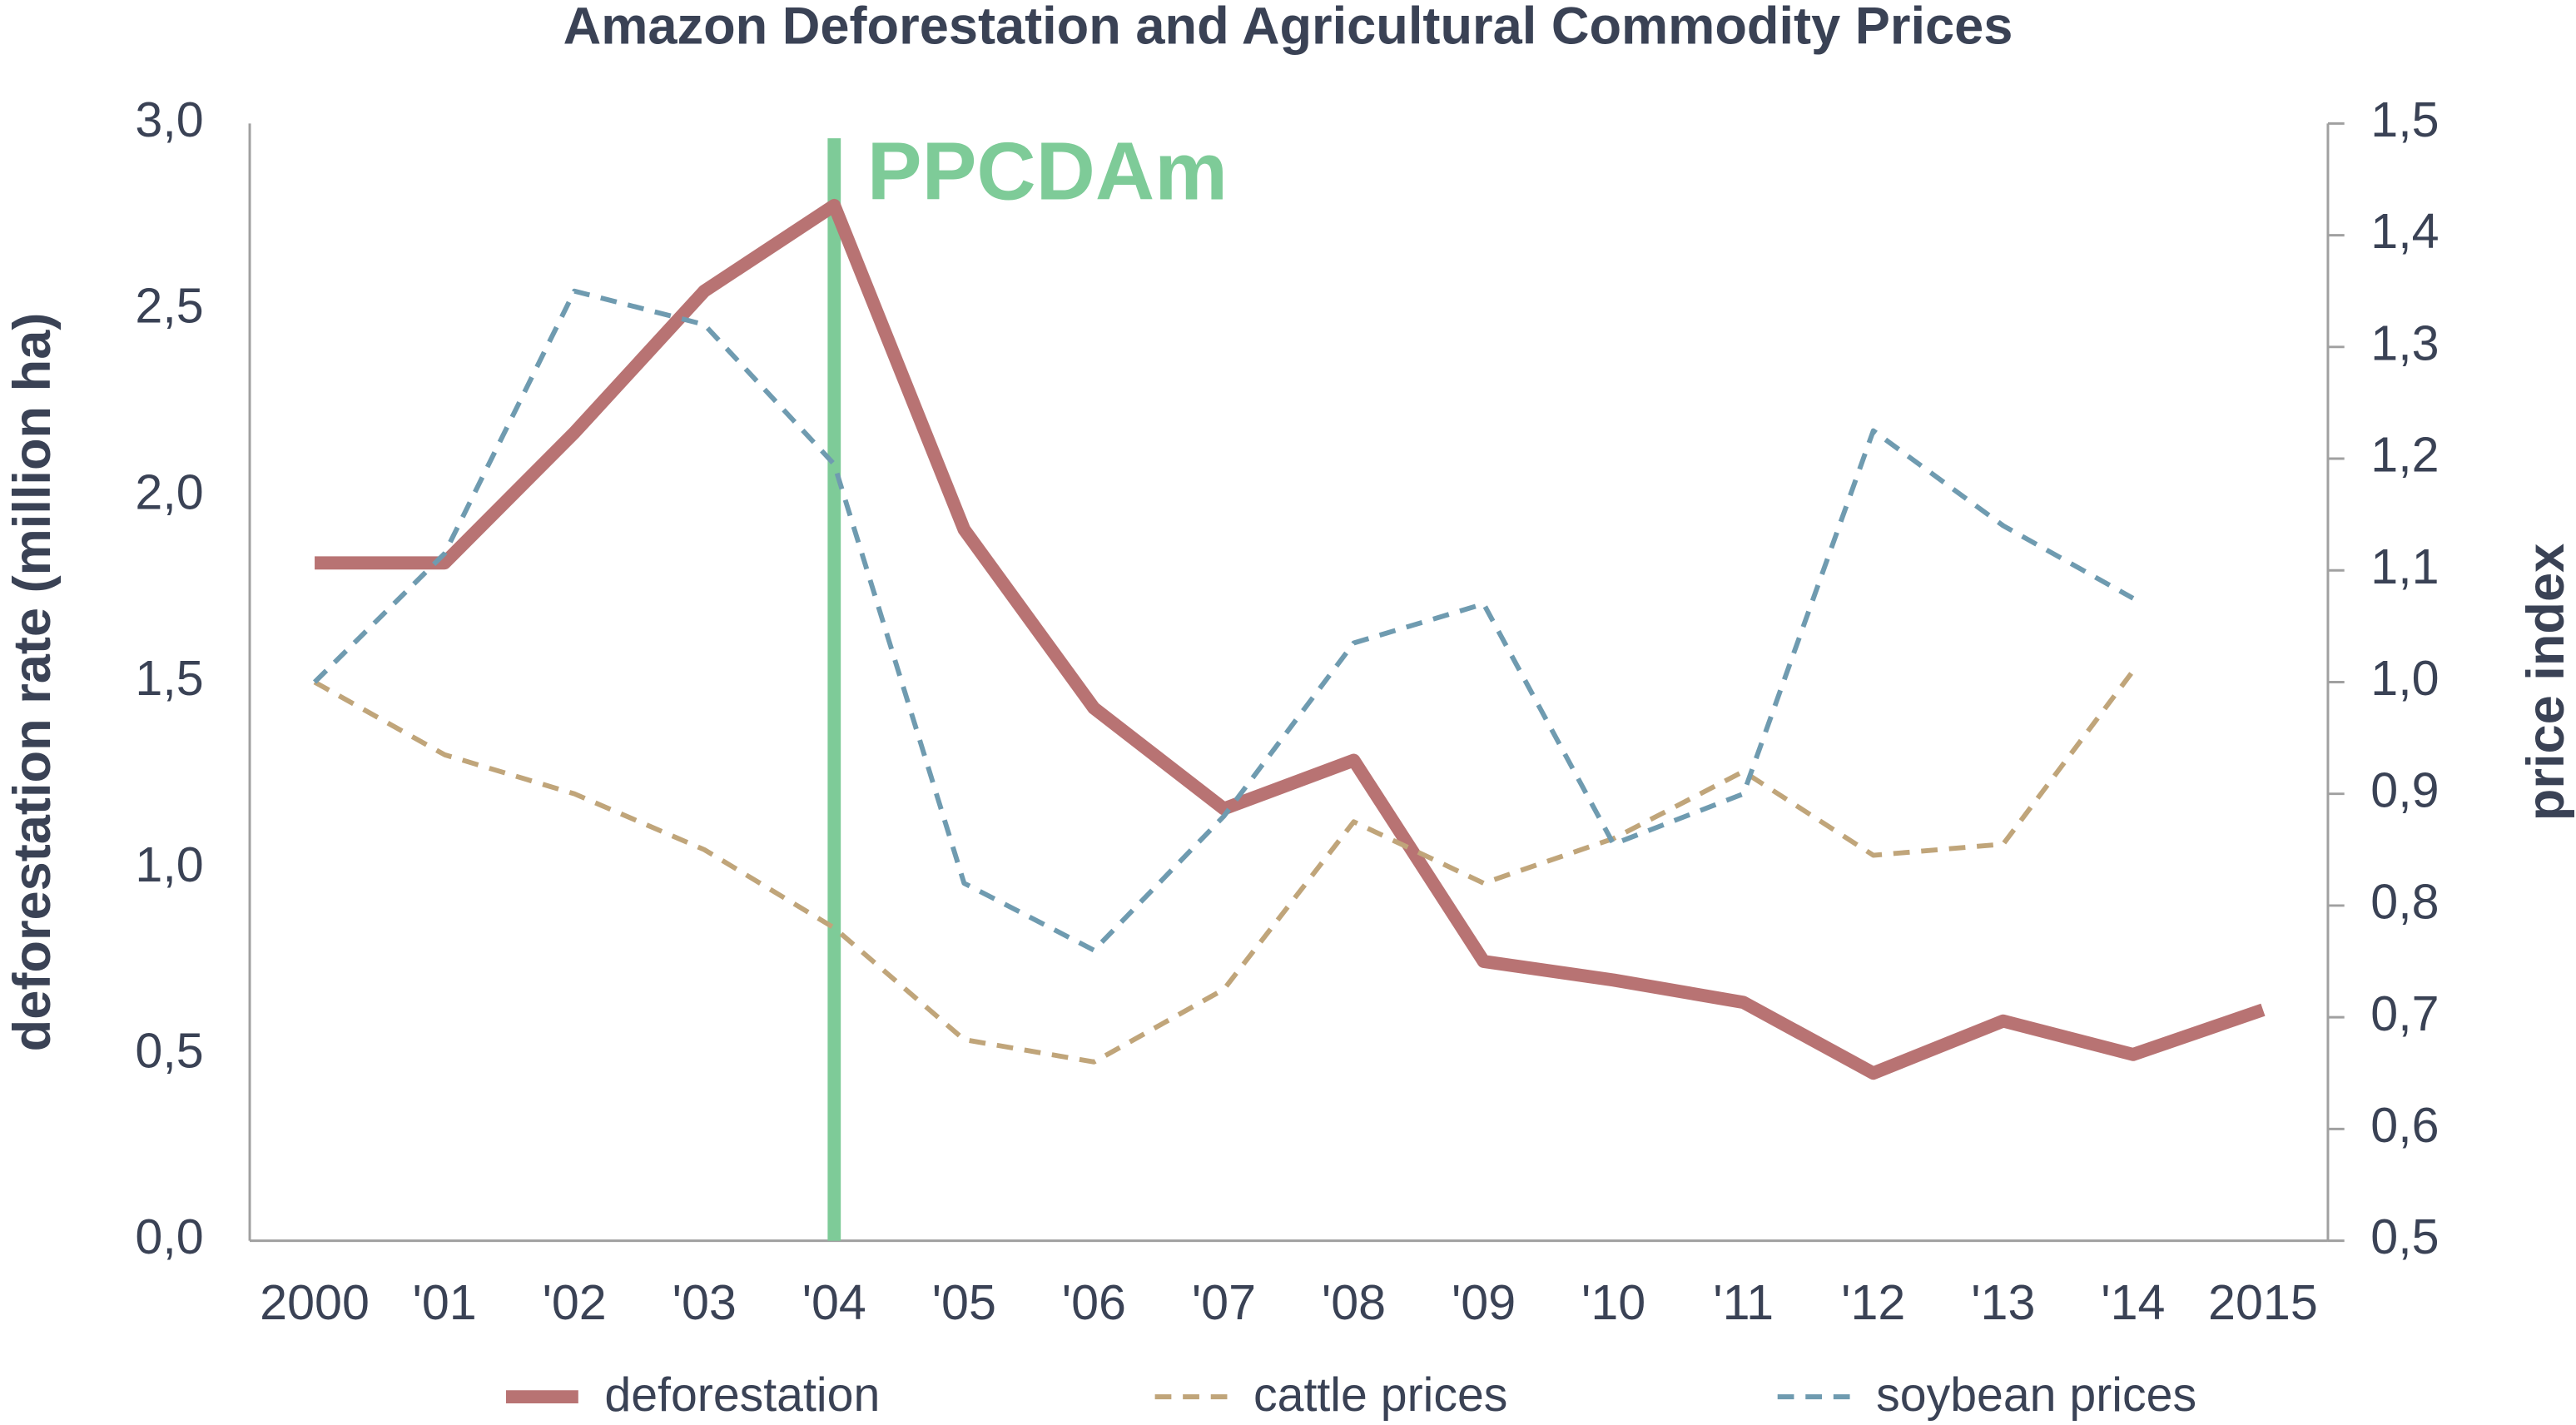 This screenshot has width=2576, height=1425. What do you see at coordinates (575, 1302) in the screenshot?
I see `x-tick-label: '02` at bounding box center [575, 1302].